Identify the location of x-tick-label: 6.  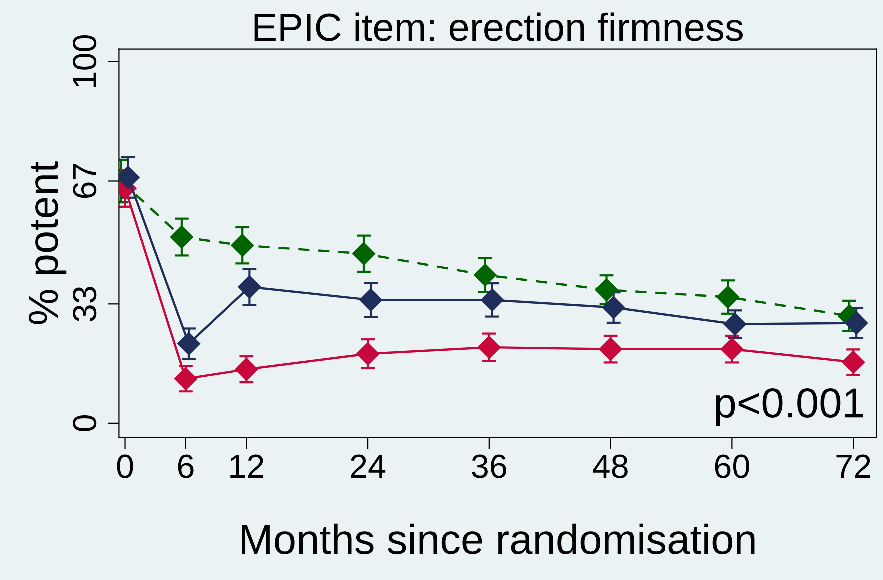
(186, 466).